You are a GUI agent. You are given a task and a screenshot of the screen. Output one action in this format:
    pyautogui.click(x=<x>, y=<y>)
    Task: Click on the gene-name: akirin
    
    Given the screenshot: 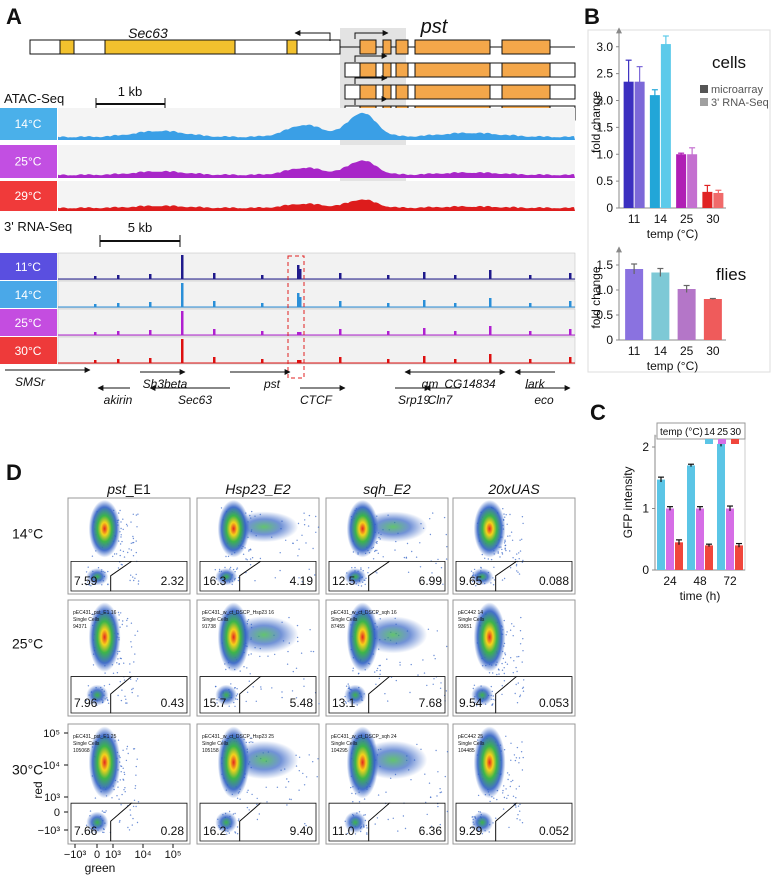 What is the action you would take?
    pyautogui.click(x=118, y=400)
    